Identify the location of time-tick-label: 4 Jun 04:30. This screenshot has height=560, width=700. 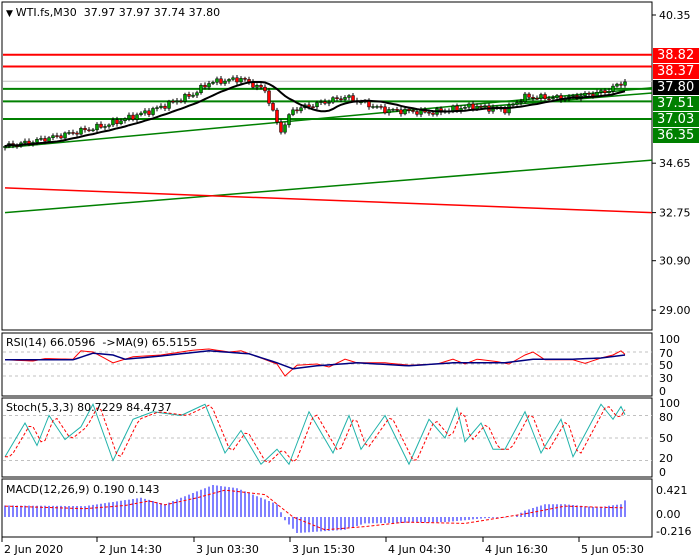
(419, 549).